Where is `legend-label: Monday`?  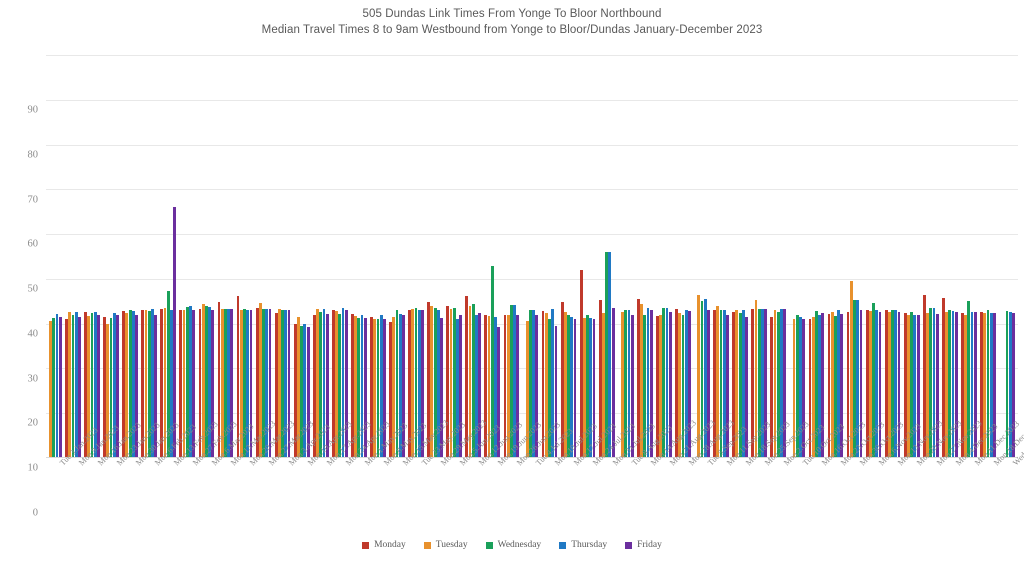
legend-label: Monday is located at coordinates (390, 545).